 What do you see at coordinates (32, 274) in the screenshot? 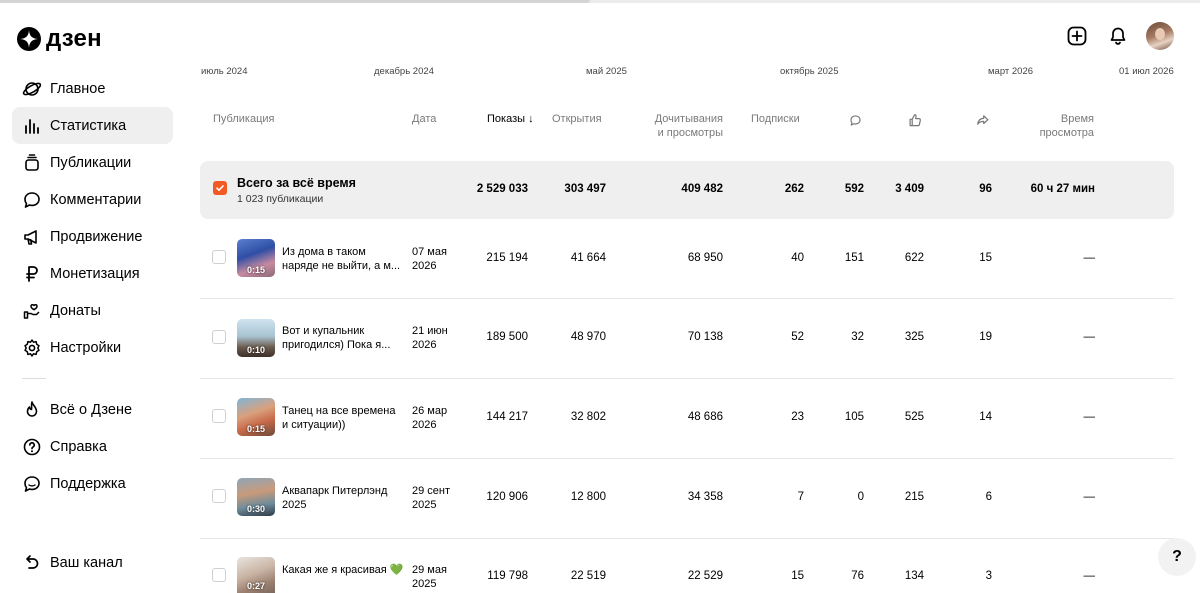
I see `ruble-icon` at bounding box center [32, 274].